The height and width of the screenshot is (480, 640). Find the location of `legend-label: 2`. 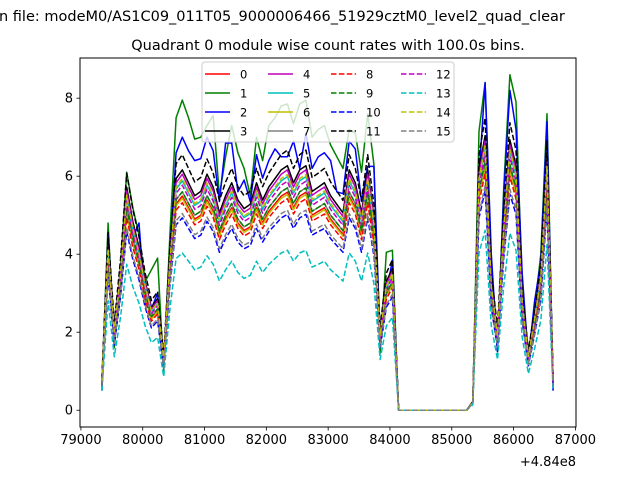

legend-label: 2 is located at coordinates (243, 113).